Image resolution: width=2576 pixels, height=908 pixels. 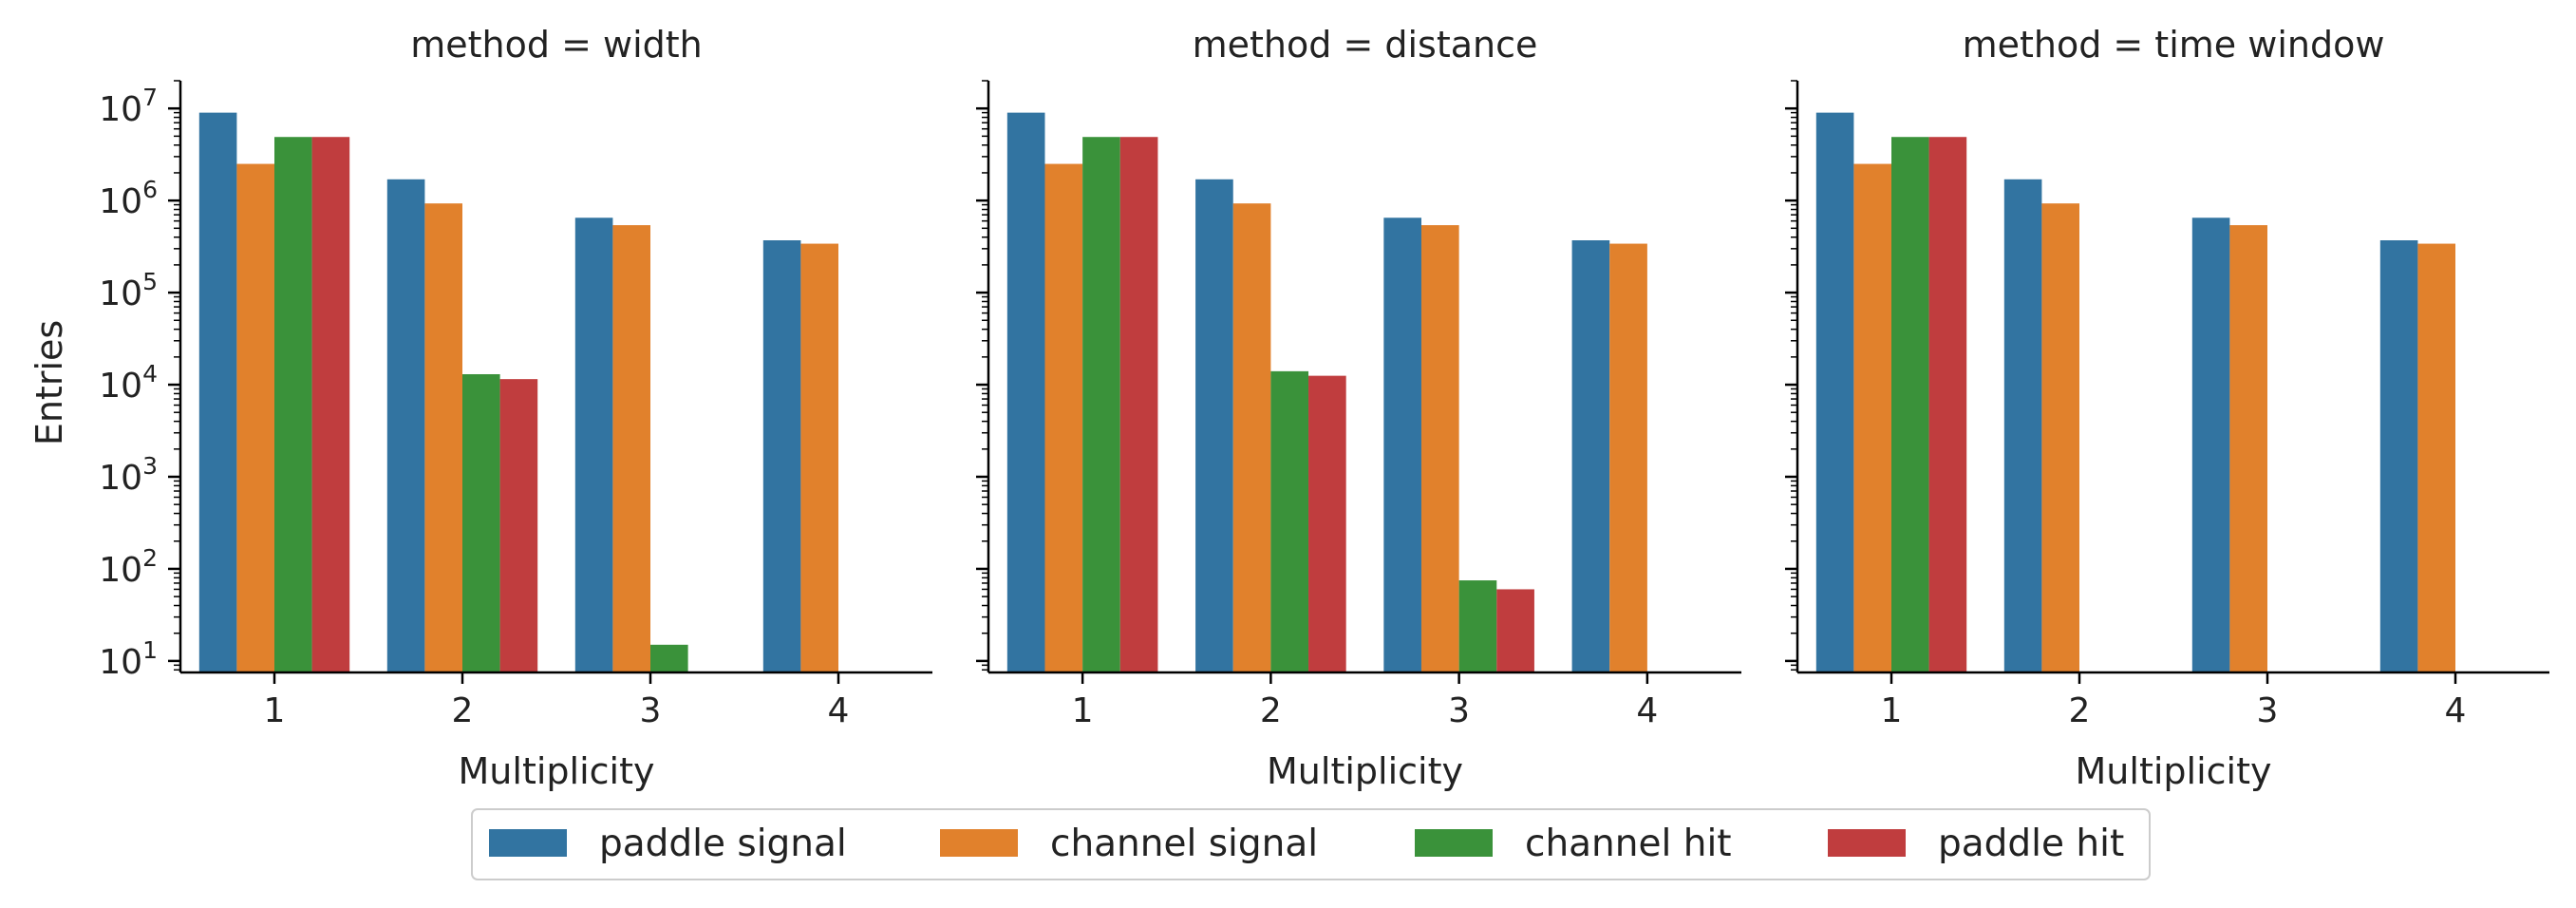 I want to click on legend-label: channel hit, so click(x=1628, y=844).